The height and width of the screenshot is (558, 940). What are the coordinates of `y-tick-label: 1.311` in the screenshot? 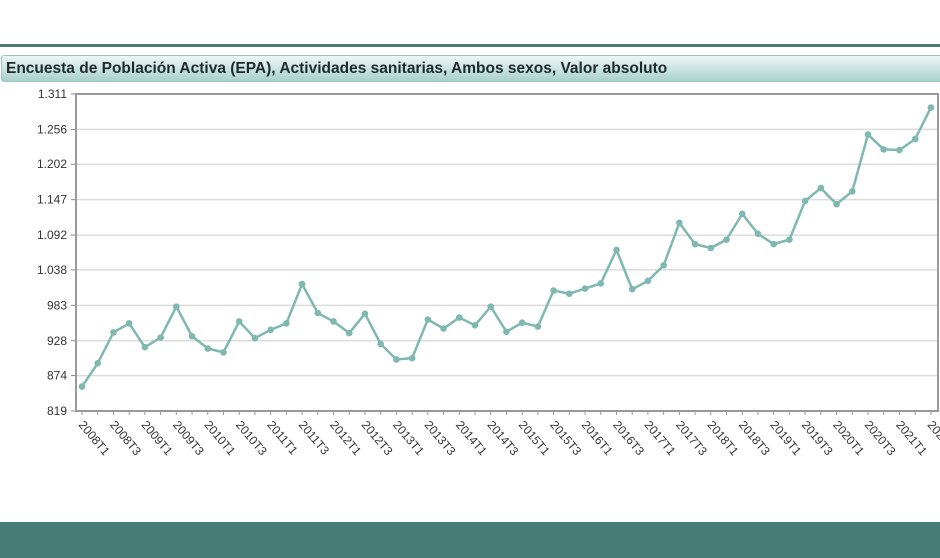 It's located at (52, 94).